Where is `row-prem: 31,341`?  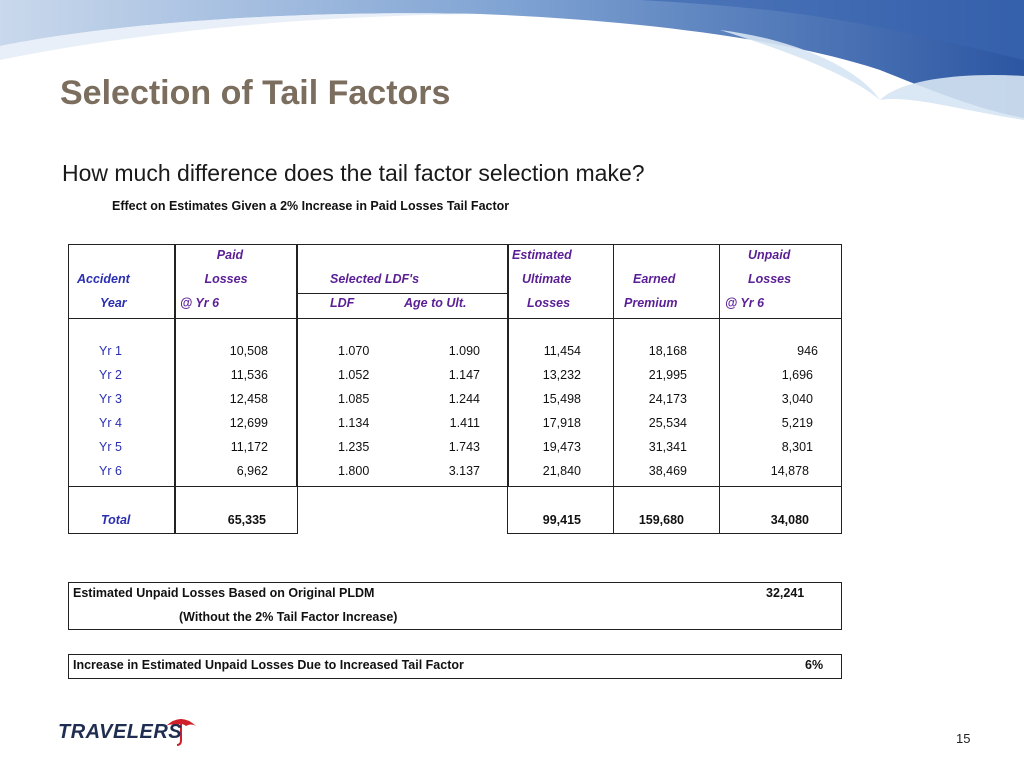
row-prem: 31,341 is located at coordinates (667, 447).